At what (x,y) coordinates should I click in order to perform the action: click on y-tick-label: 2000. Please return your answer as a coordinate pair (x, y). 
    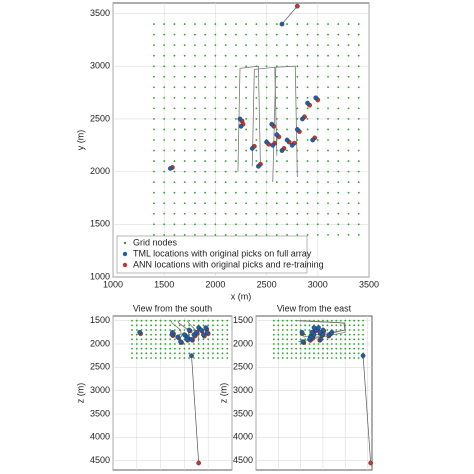
    Looking at the image, I should click on (243, 343).